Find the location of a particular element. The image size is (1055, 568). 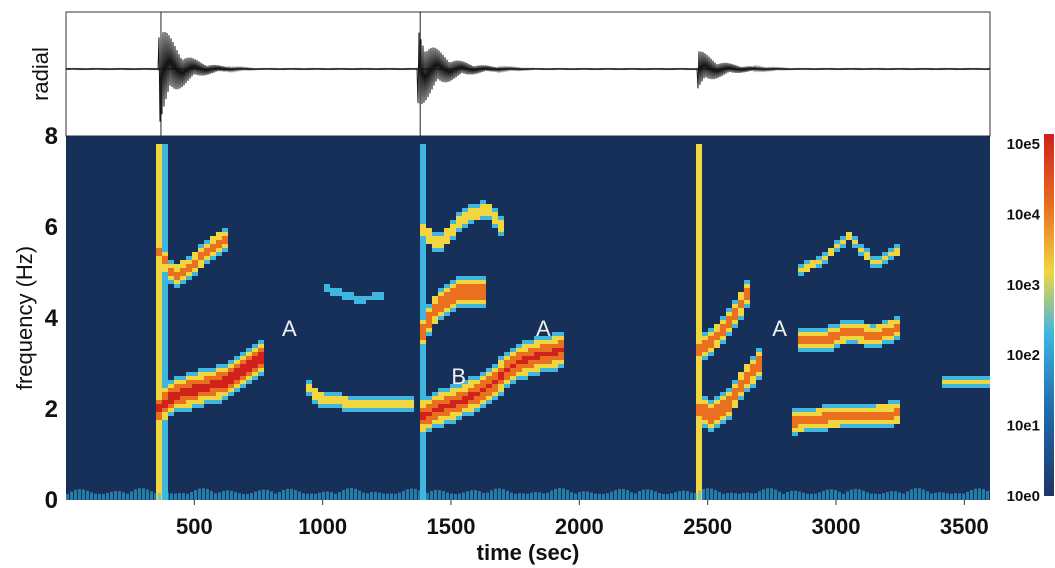

x-tick-label: 2000 is located at coordinates (579, 526).